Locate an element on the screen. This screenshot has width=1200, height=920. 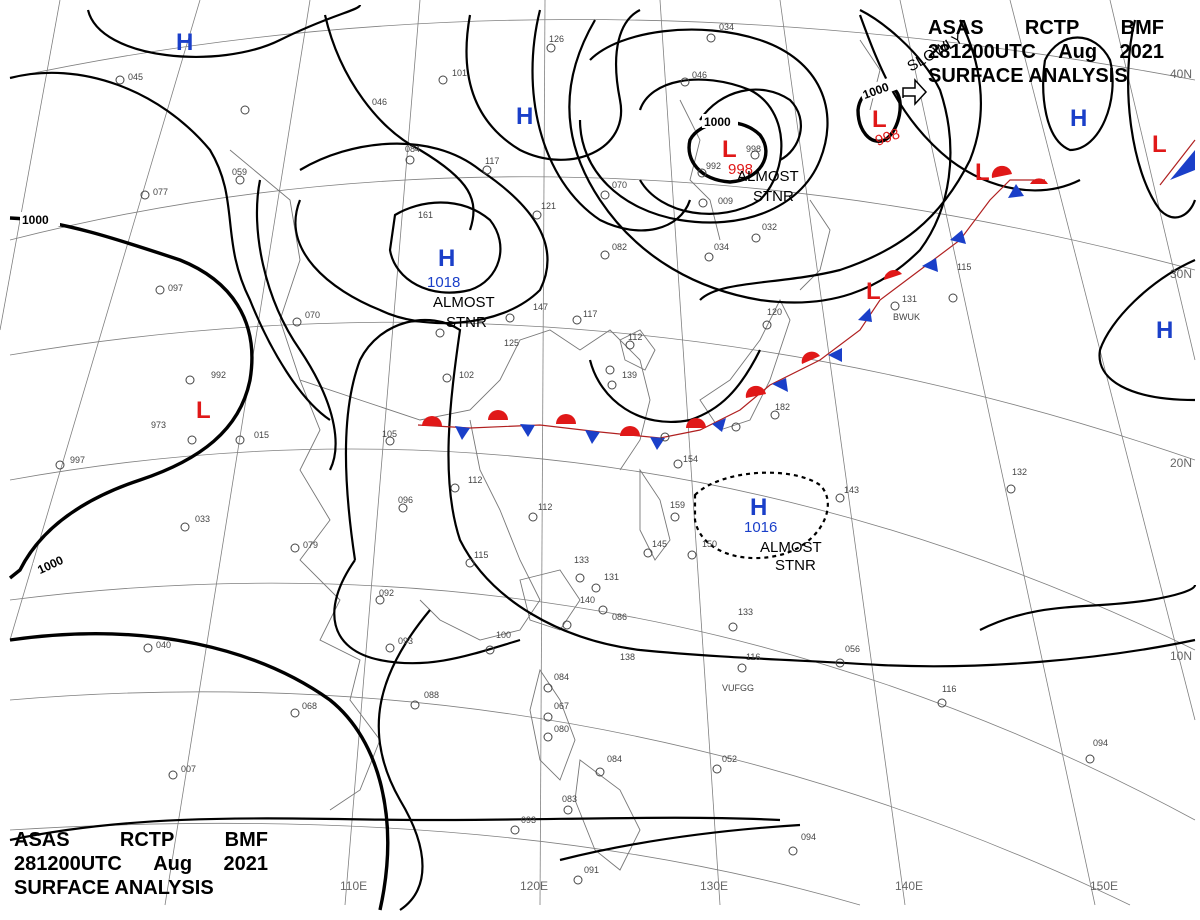
svg-text: 126 is located at coordinates (556, 39).